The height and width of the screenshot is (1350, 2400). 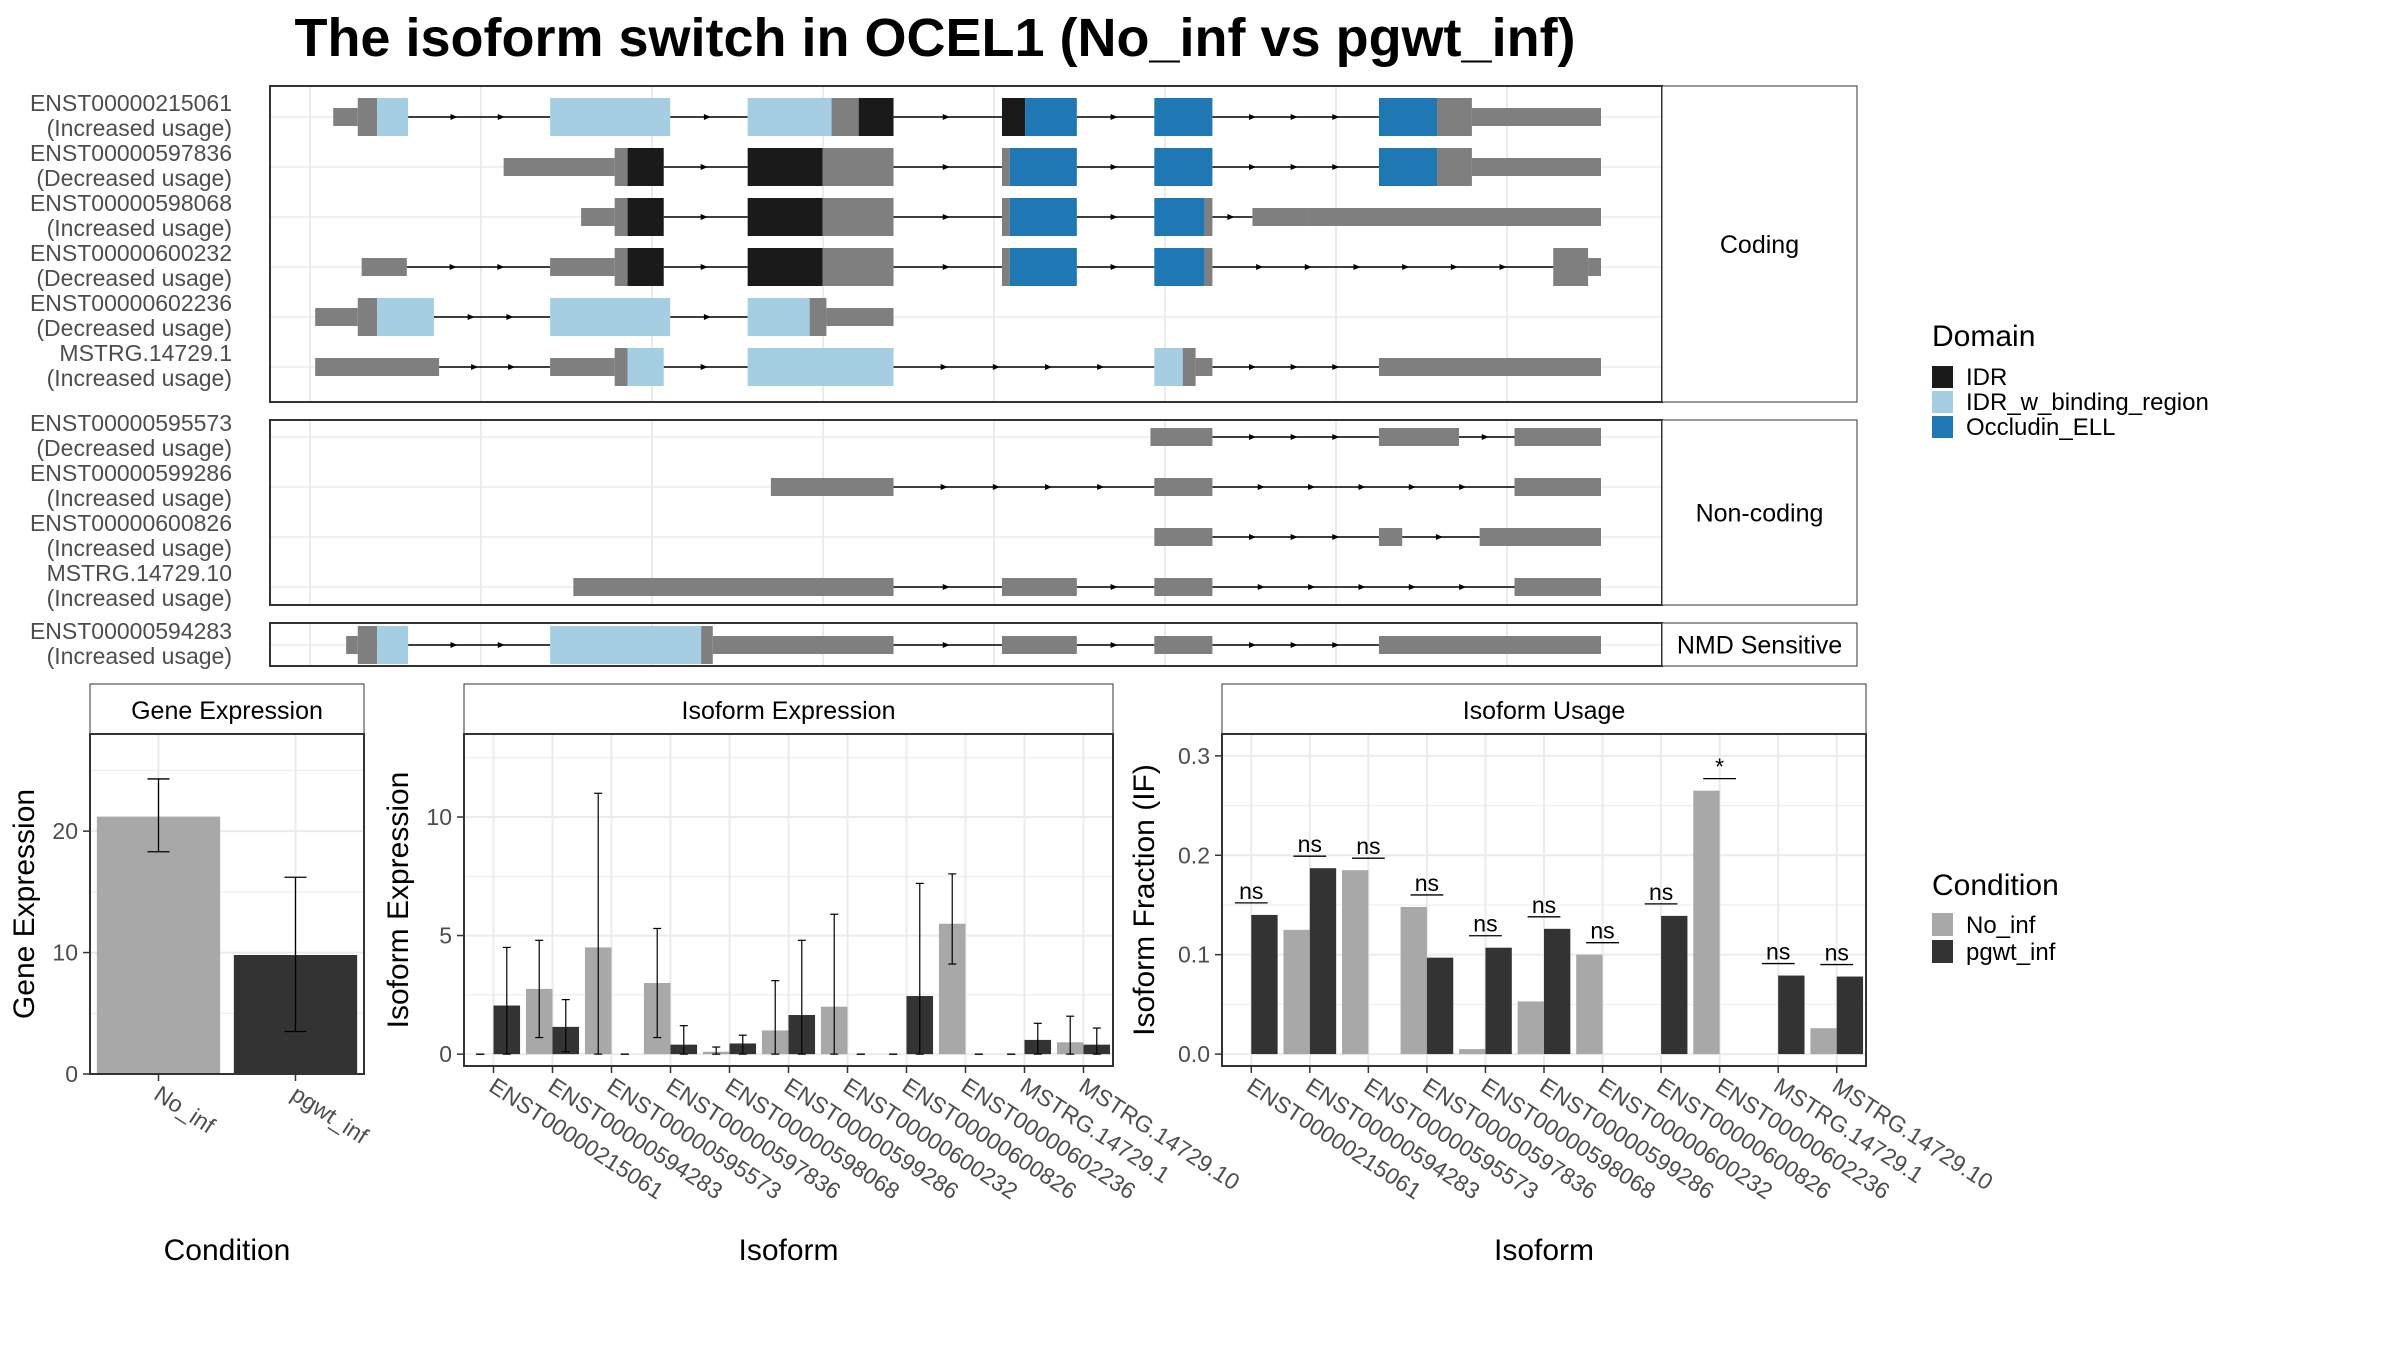 What do you see at coordinates (1544, 711) in the screenshot?
I see `chart-title: Isoform Usage` at bounding box center [1544, 711].